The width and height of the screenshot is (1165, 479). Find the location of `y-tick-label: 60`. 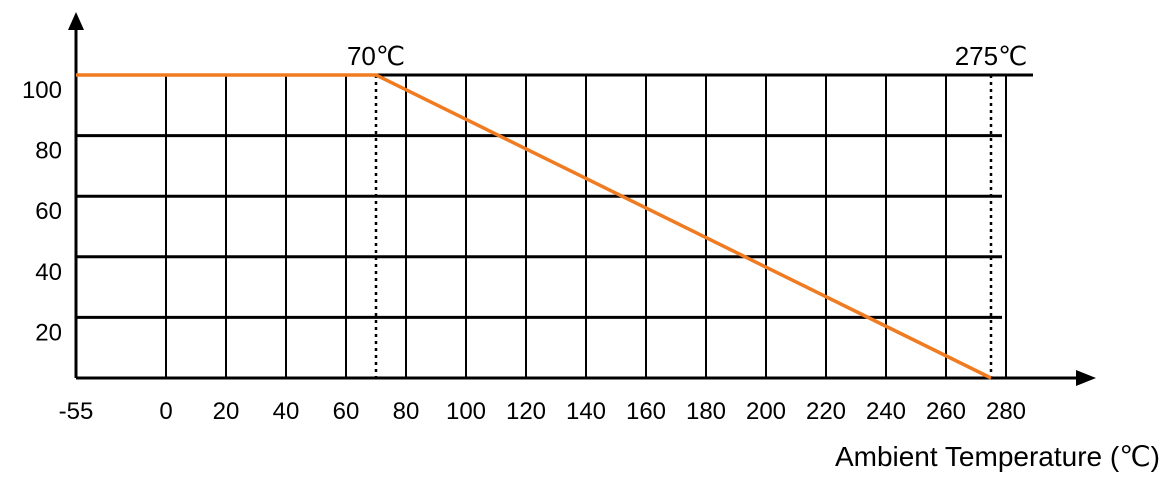

y-tick-label: 60 is located at coordinates (48, 211).